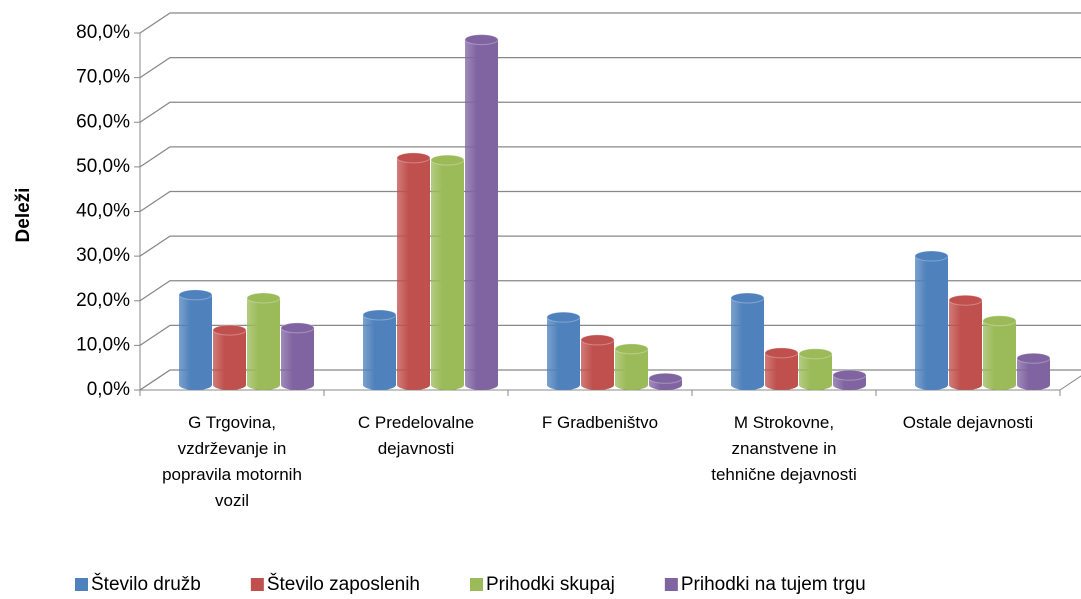 This screenshot has width=1081, height=599. I want to click on legend-label: Število družb, so click(146, 584).